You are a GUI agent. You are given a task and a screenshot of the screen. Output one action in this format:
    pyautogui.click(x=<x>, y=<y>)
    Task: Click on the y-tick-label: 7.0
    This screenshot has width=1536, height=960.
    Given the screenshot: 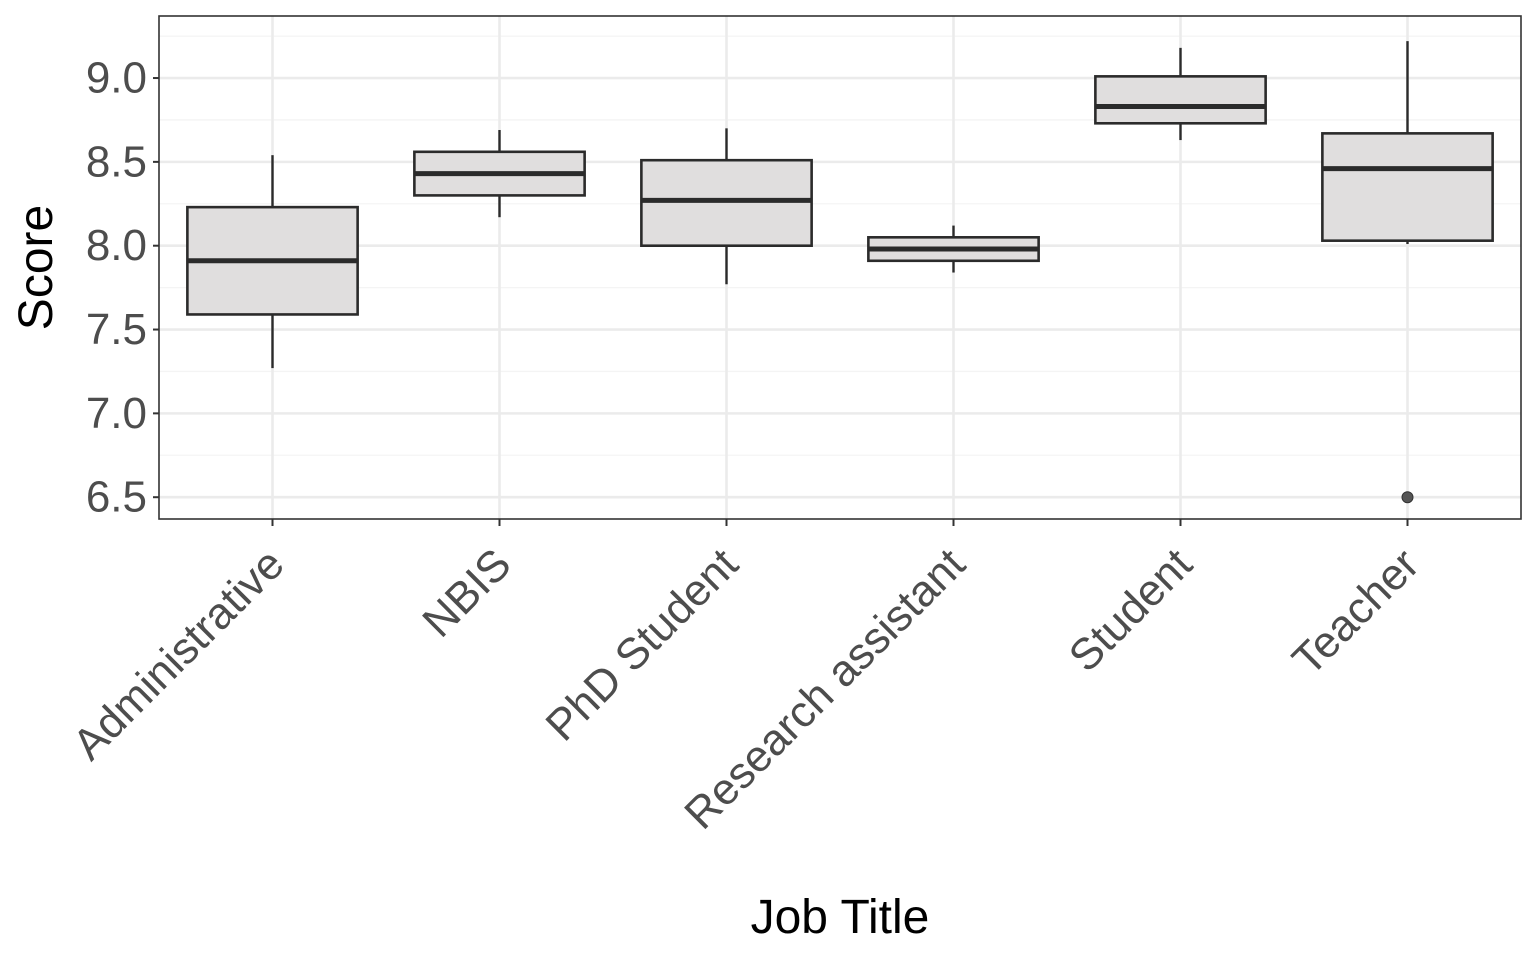 What is the action you would take?
    pyautogui.click(x=116, y=413)
    